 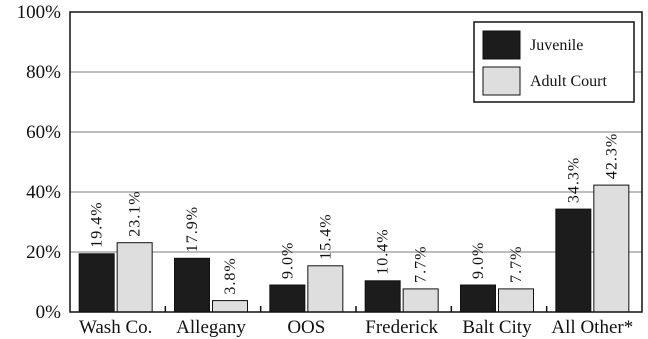 I want to click on y-tick-label: 20%, so click(x=43, y=252).